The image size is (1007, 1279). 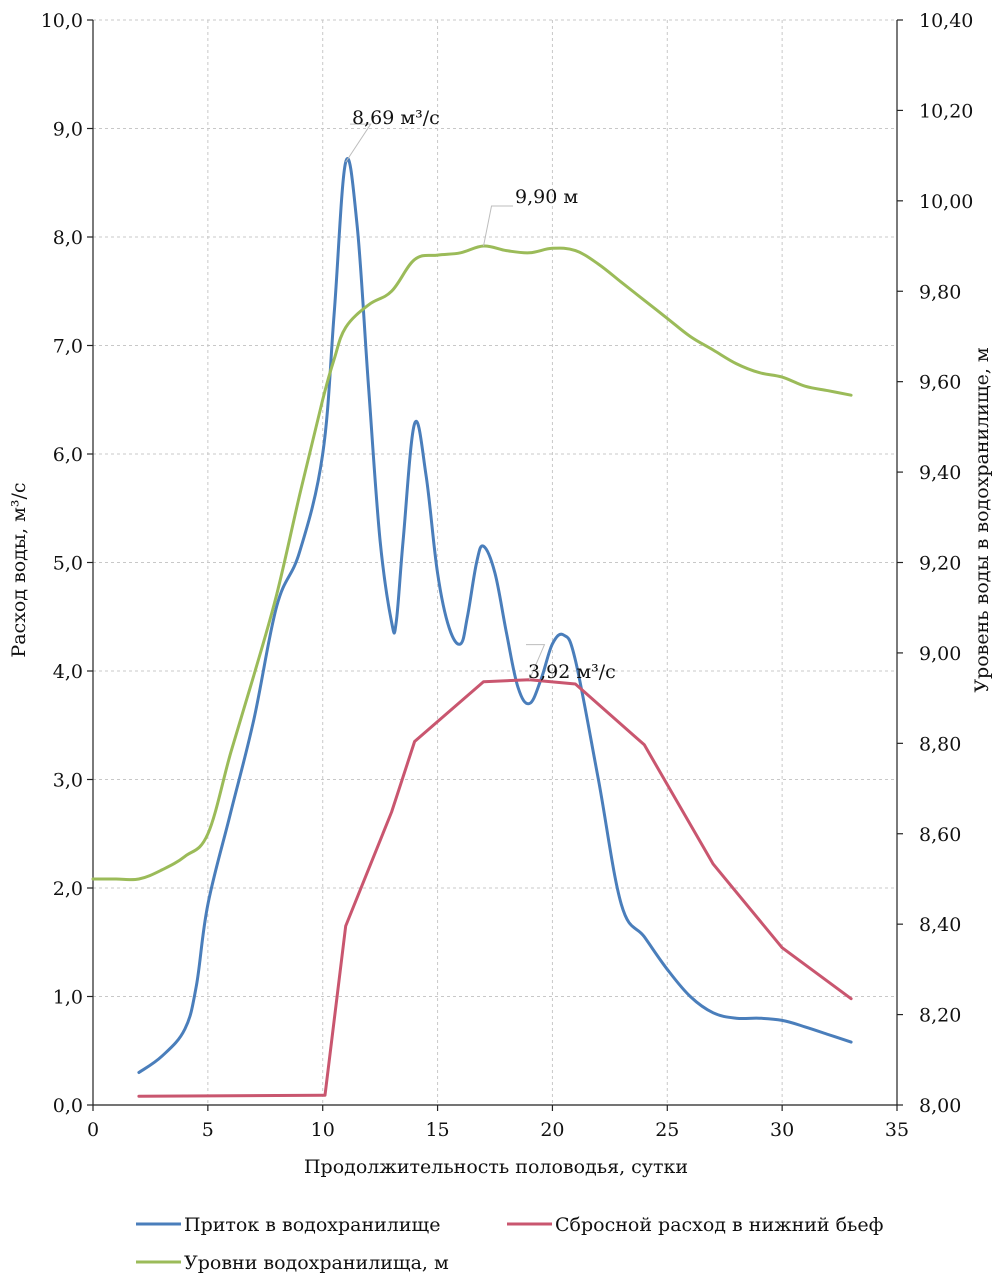 What do you see at coordinates (940, 835) in the screenshot?
I see `y-right-tick-label: 8,60` at bounding box center [940, 835].